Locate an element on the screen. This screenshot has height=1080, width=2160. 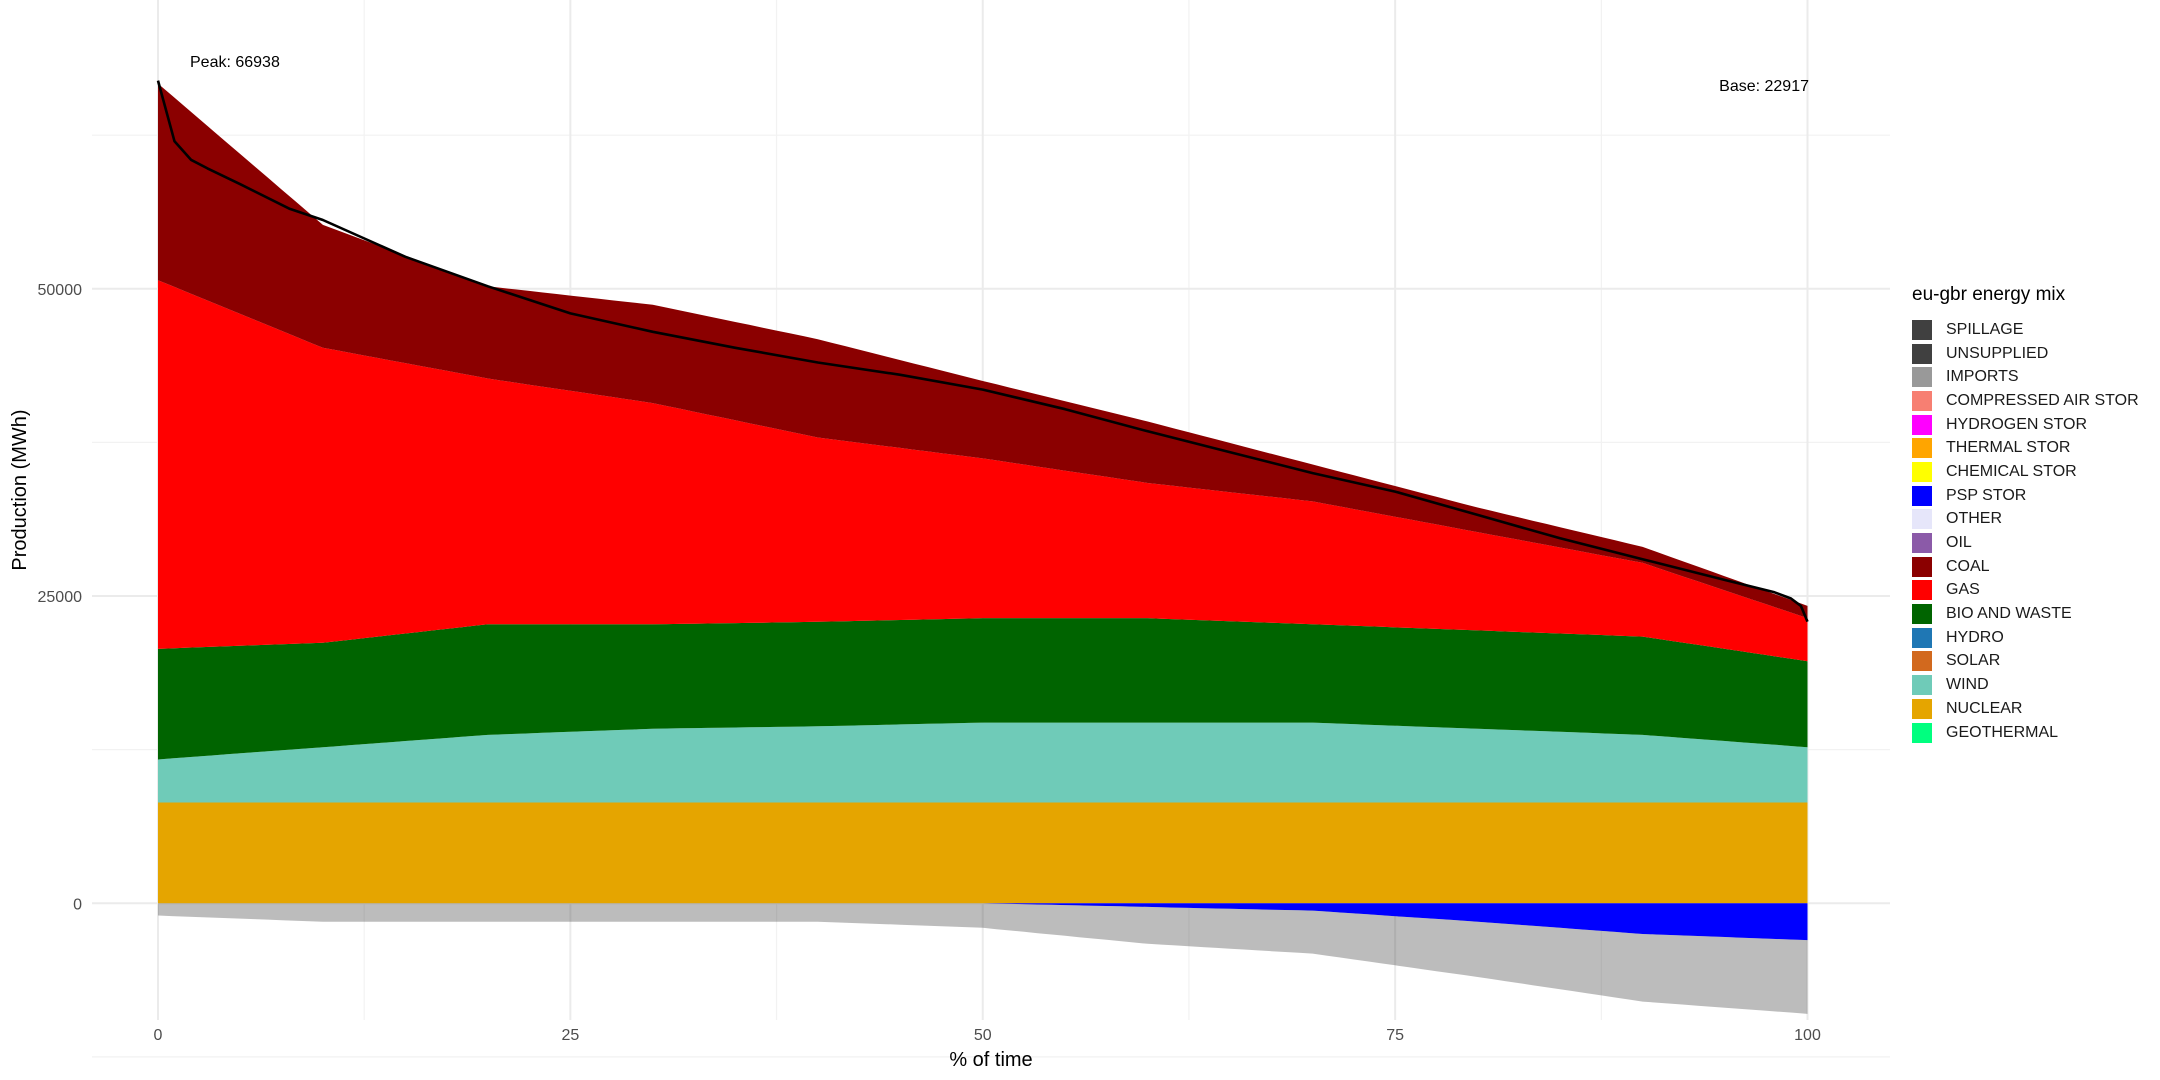
legend-item: BIO AND WASTE is located at coordinates (2025, 614).